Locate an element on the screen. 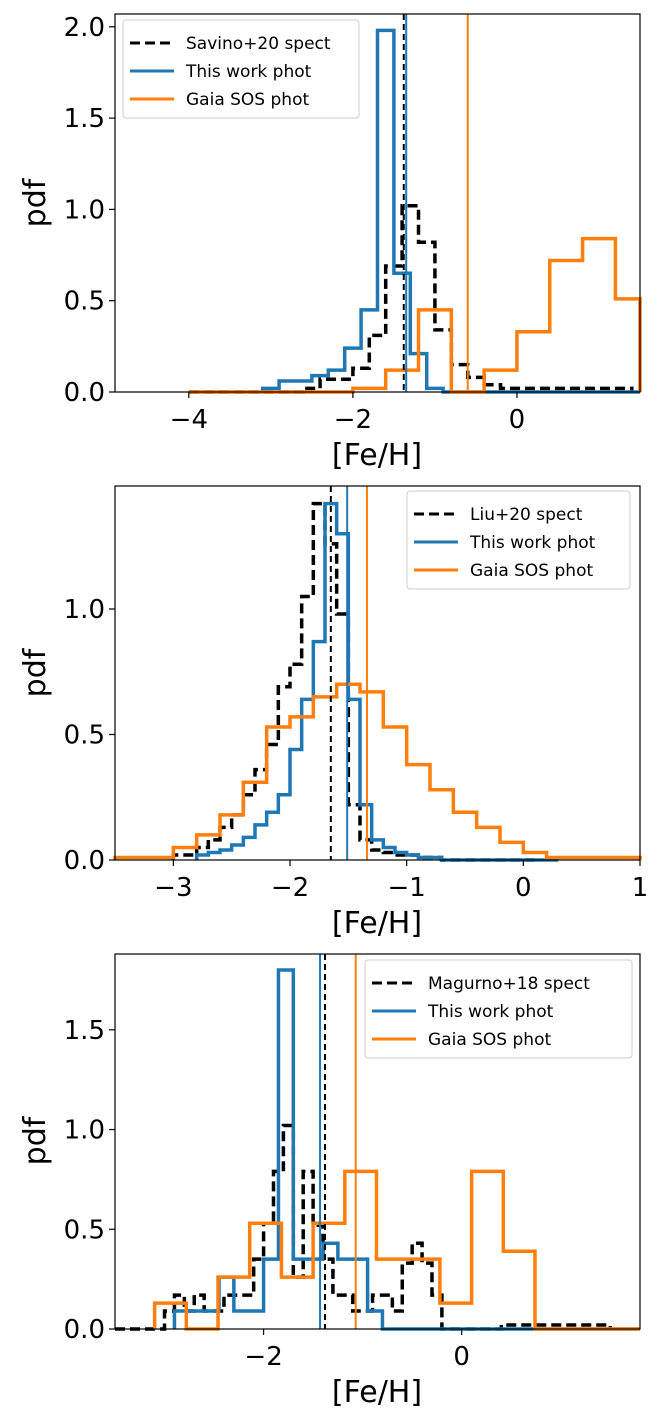 This screenshot has height=1428, width=664. panel-2-xlabel: [Fe/H] is located at coordinates (377, 923).